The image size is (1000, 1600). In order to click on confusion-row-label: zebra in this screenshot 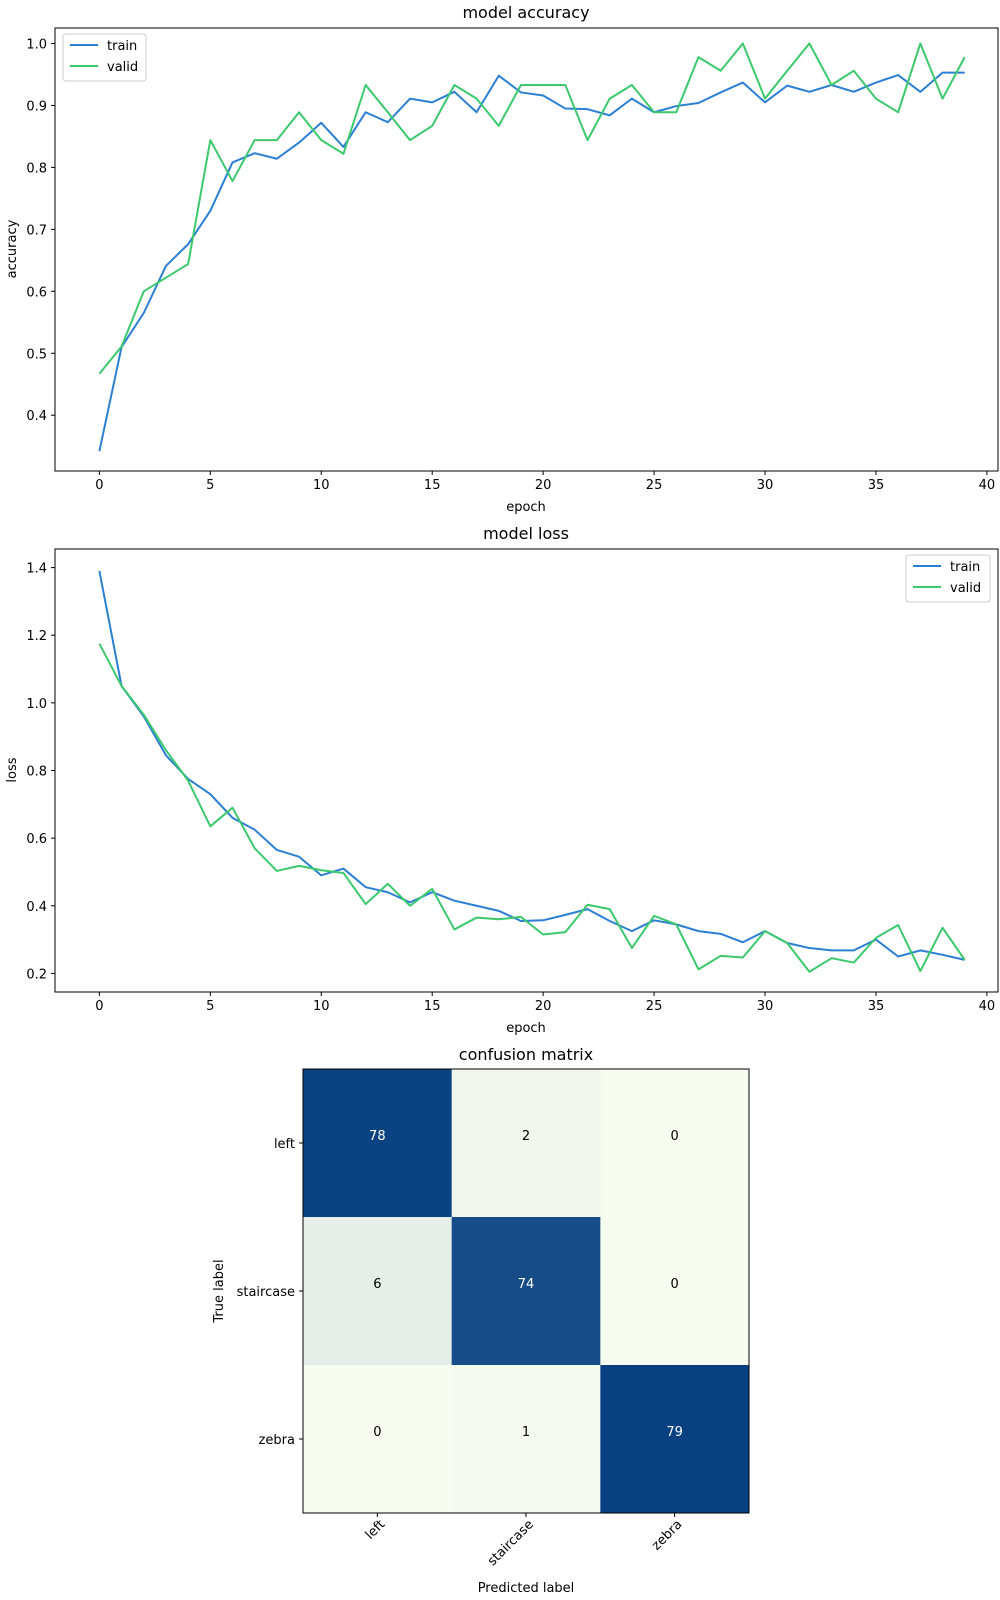, I will do `click(277, 1440)`.